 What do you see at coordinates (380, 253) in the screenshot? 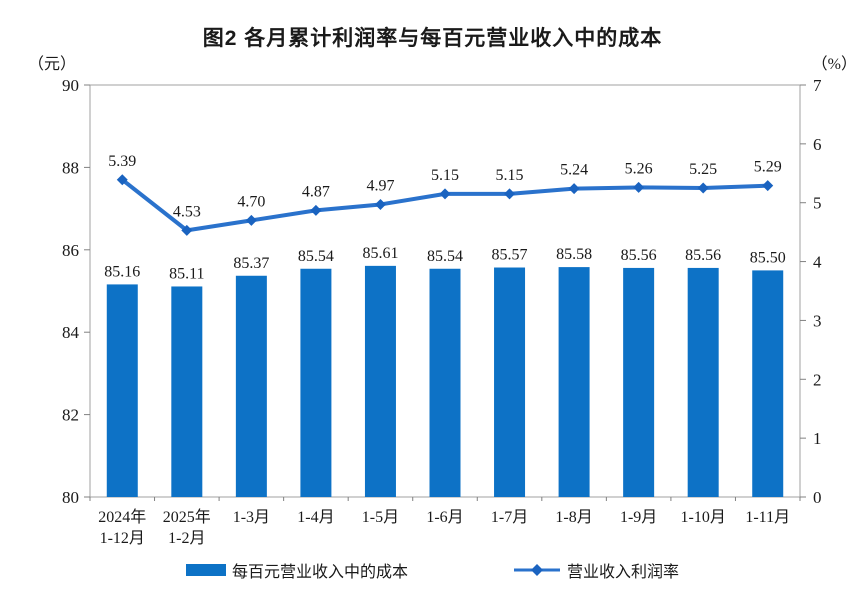
I see `bar-value-label: 85.61` at bounding box center [380, 253].